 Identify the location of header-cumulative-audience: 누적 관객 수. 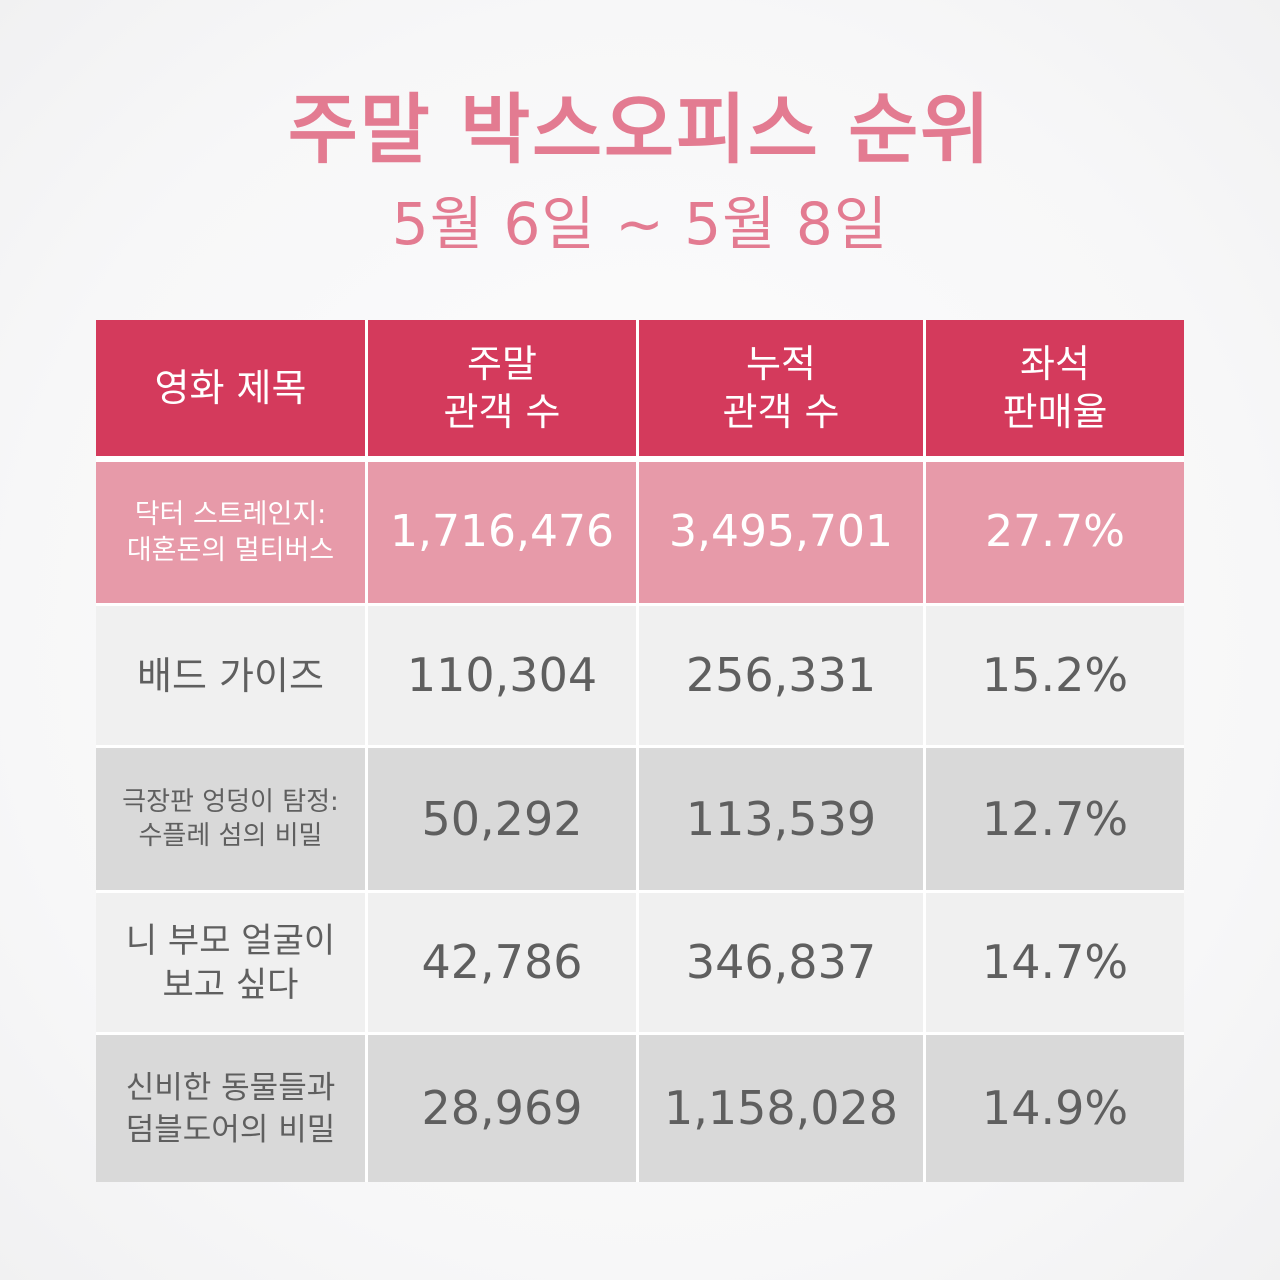
(782, 391).